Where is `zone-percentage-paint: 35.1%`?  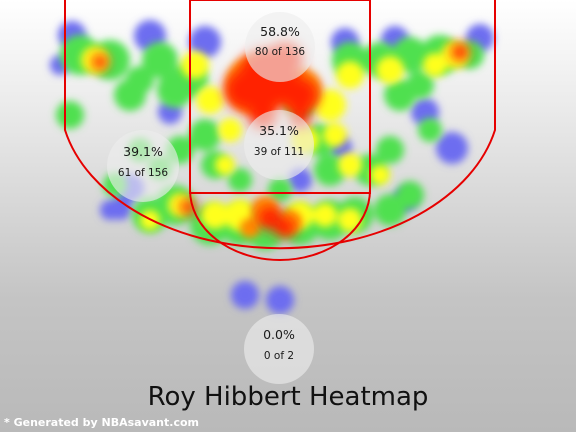 zone-percentage-paint: 35.1% is located at coordinates (279, 130).